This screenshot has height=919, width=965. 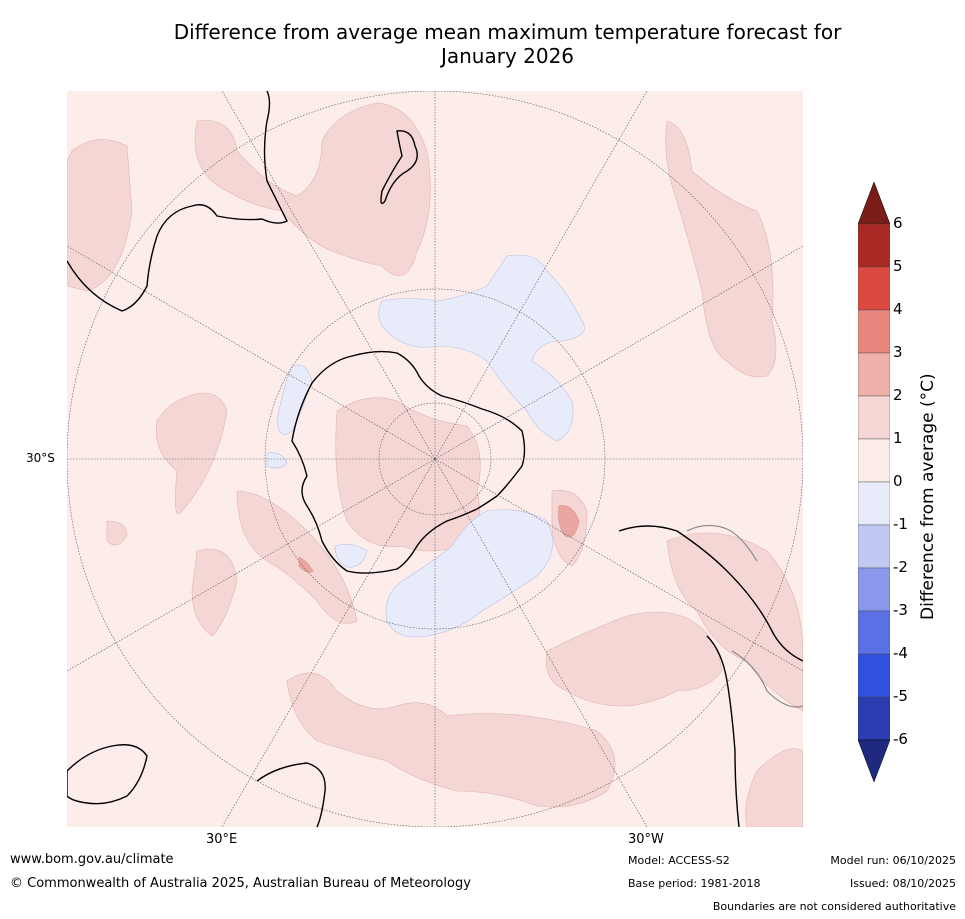 What do you see at coordinates (893, 860) in the screenshot?
I see `footer-model-run: Model run: 06/10/2025` at bounding box center [893, 860].